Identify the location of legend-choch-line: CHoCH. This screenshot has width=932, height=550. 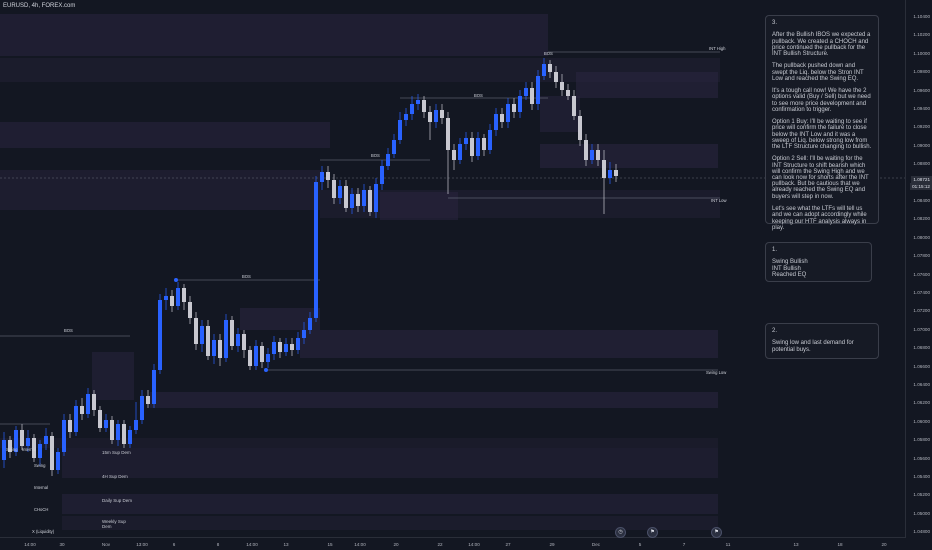
(41, 509).